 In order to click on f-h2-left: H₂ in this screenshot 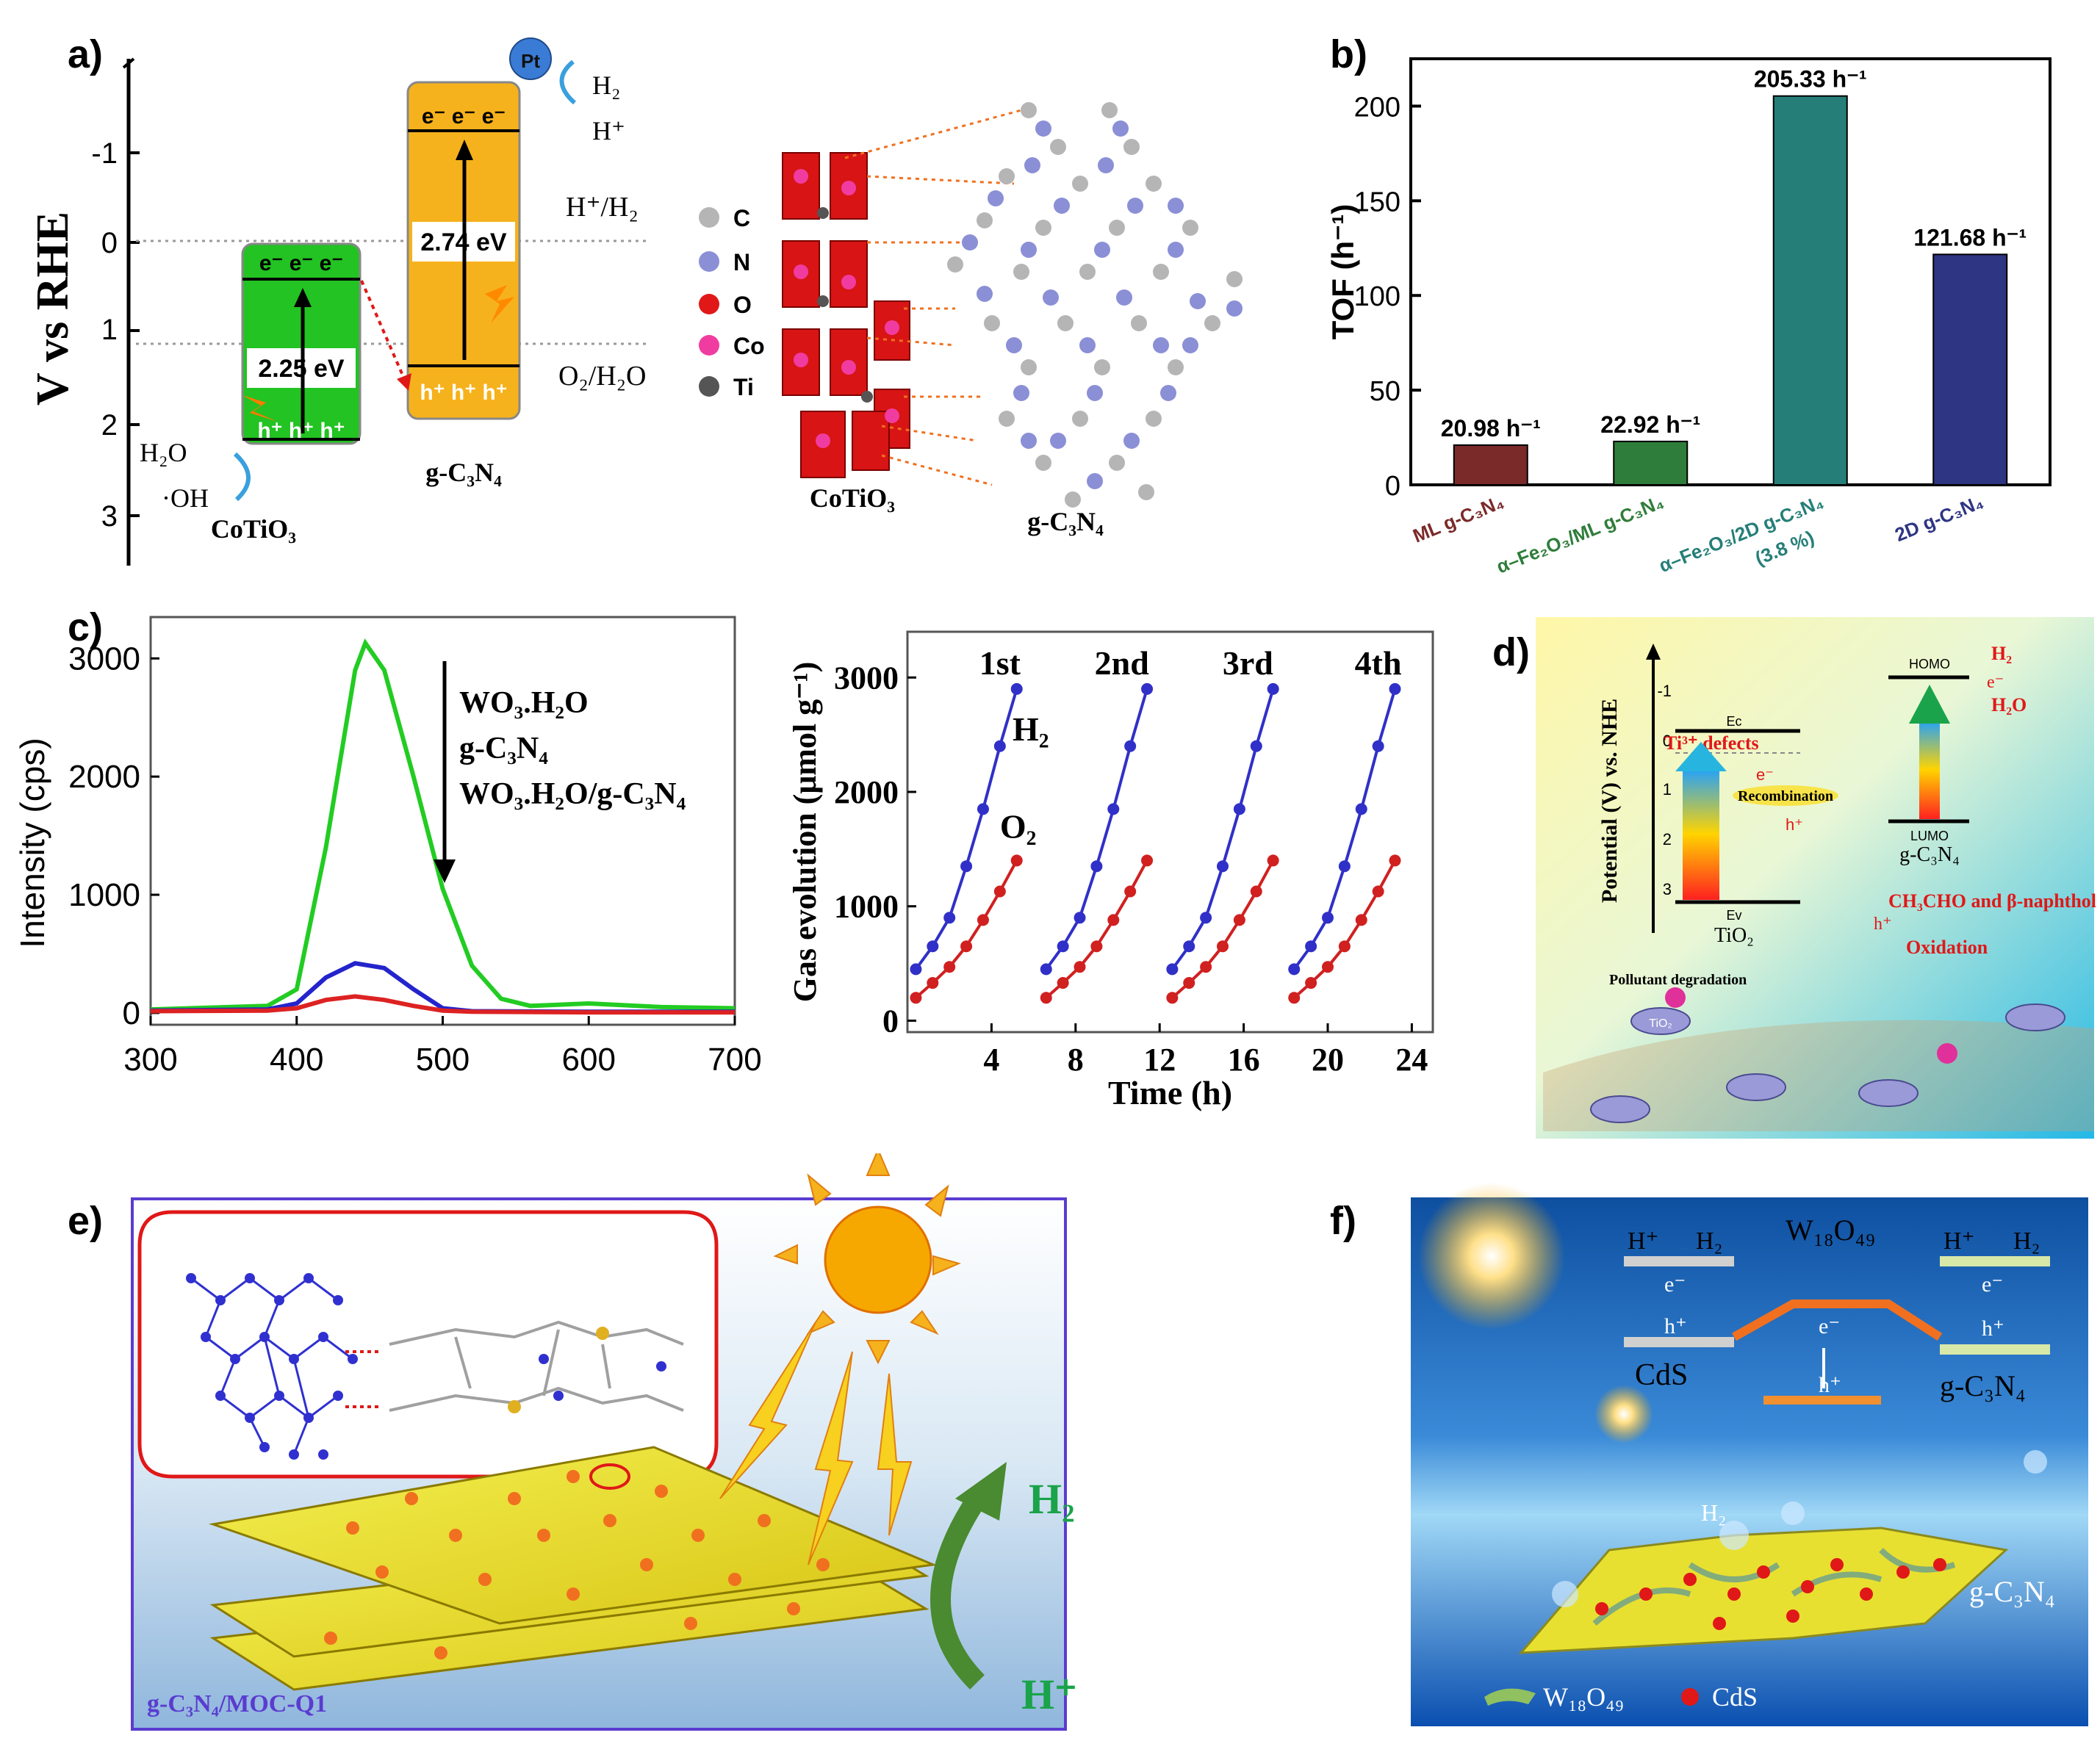, I will do `click(1709, 1241)`.